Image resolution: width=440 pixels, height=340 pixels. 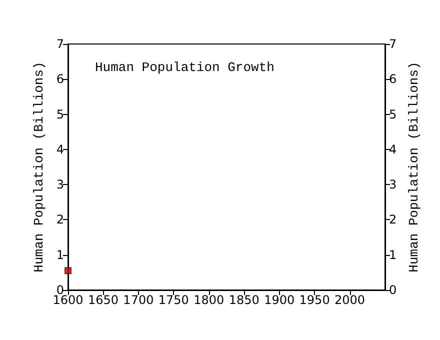 I want to click on x-tick-label: 1800, so click(x=209, y=300).